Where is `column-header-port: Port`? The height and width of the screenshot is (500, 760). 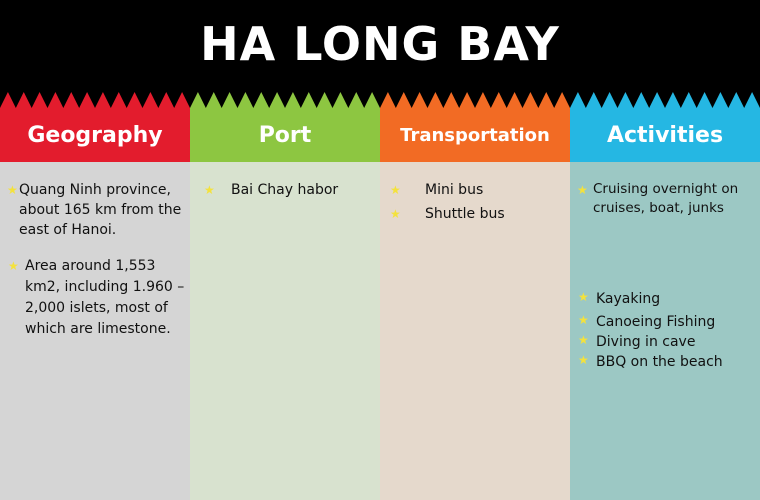
column-header-port: Port is located at coordinates (285, 127).